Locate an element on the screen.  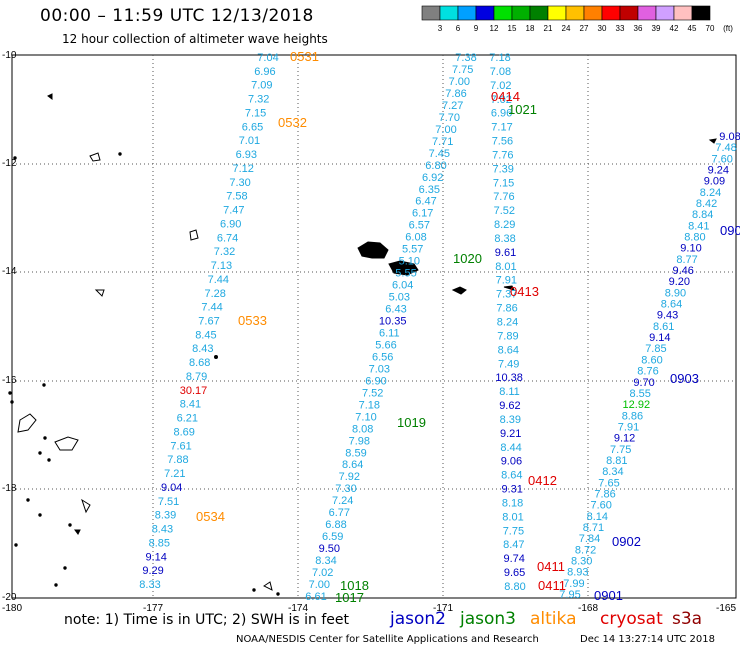
pass-time-label: 1018 is located at coordinates (354, 585).